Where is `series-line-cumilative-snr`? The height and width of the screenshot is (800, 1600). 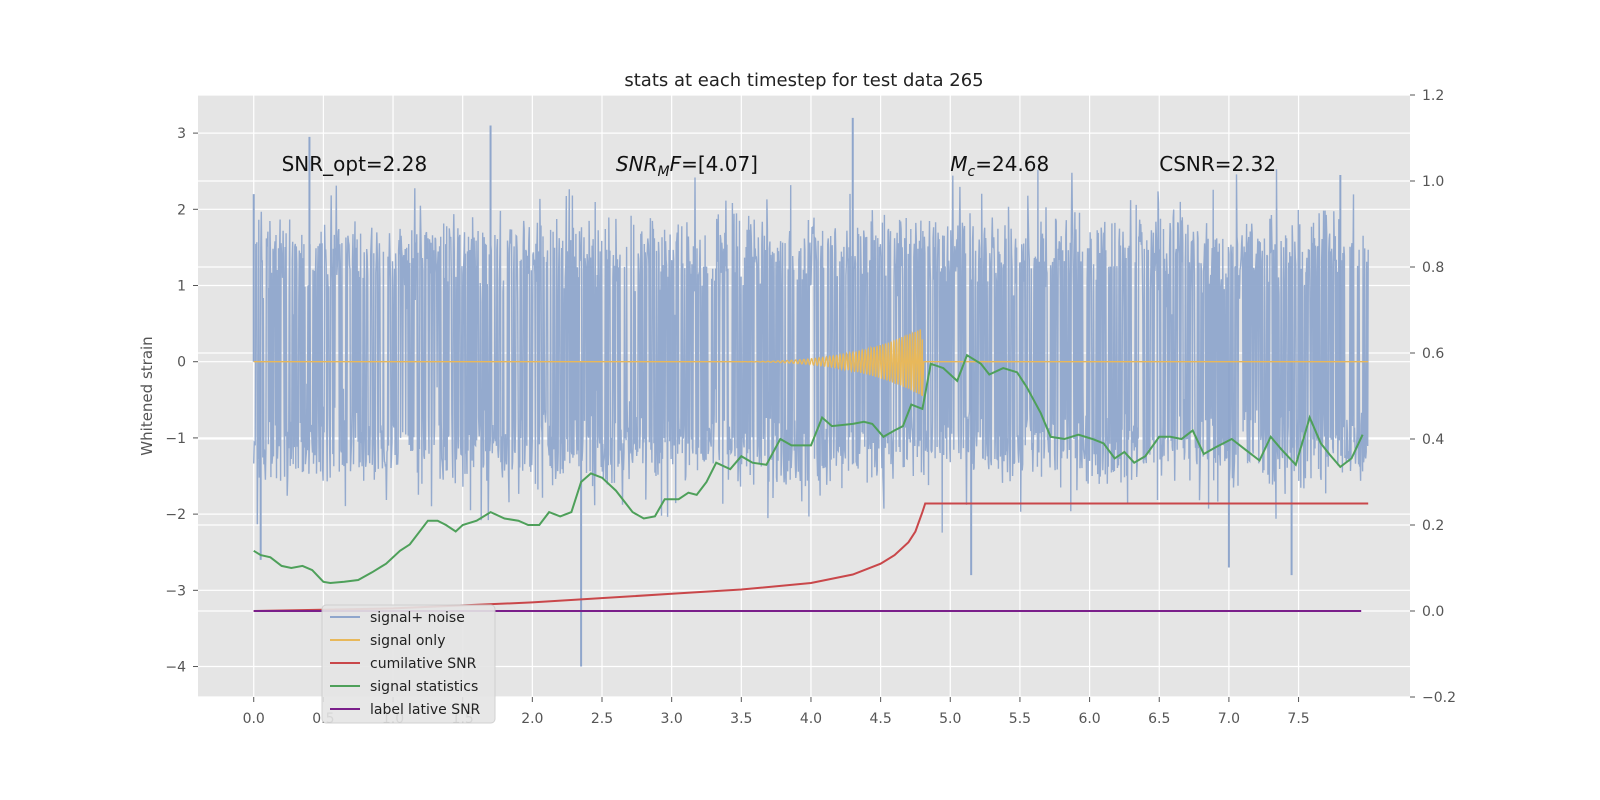 series-line-cumilative-snr is located at coordinates (811, 557).